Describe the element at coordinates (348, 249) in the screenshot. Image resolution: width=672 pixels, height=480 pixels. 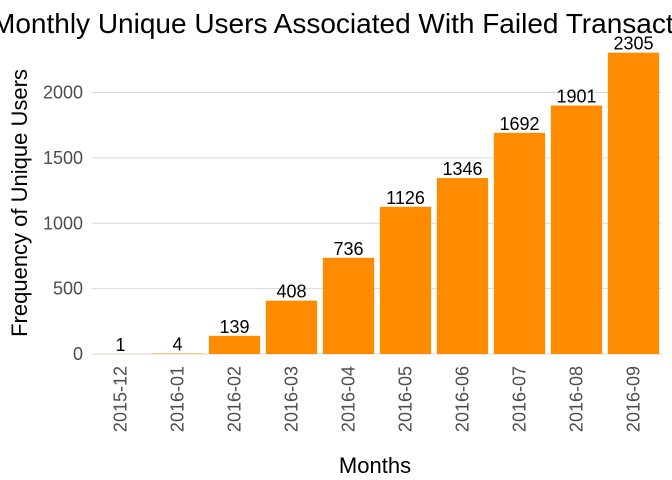
I see `bar-value-label: 736` at that location.